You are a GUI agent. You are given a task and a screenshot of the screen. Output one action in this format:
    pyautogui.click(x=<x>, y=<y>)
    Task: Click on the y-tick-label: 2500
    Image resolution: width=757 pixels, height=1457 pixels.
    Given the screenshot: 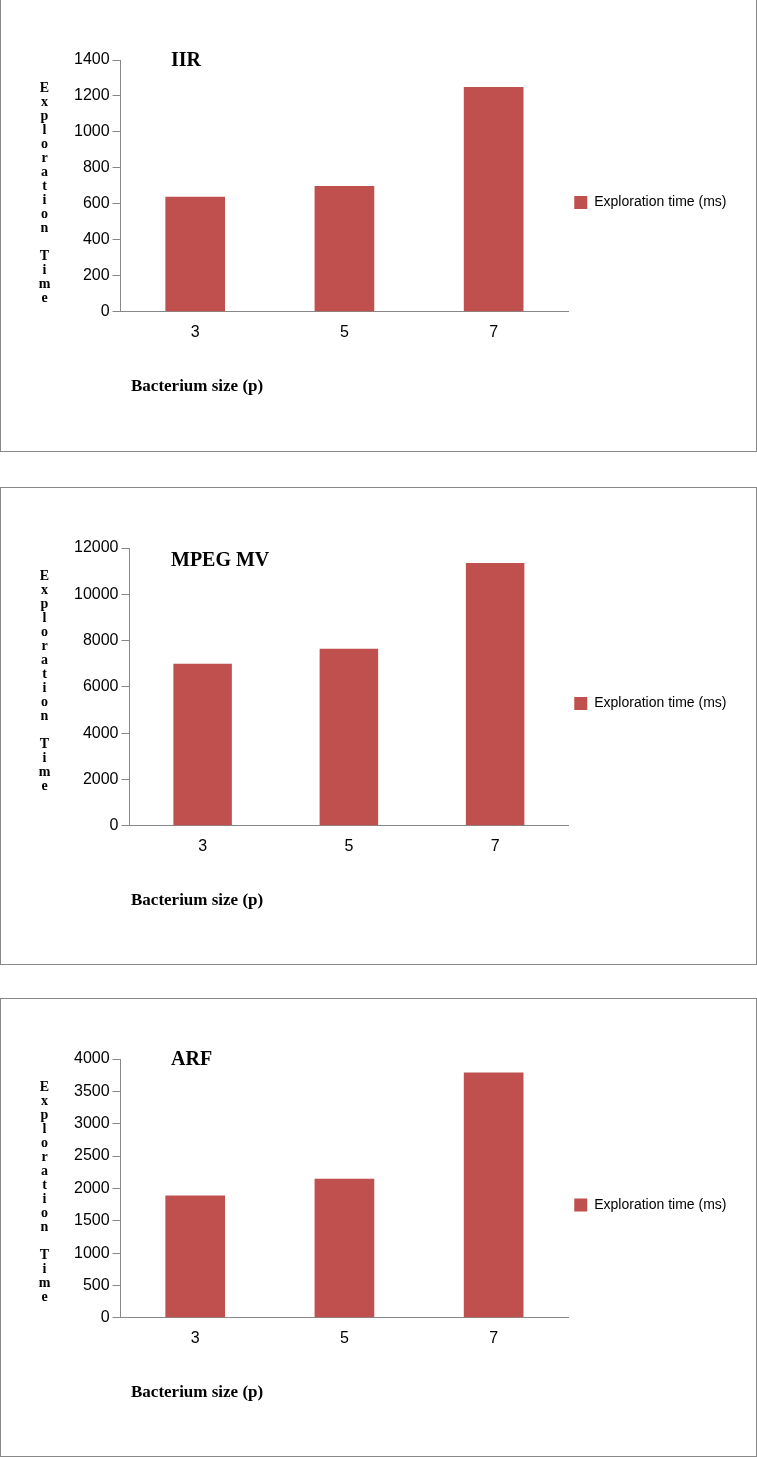 What is the action you would take?
    pyautogui.click(x=92, y=1155)
    